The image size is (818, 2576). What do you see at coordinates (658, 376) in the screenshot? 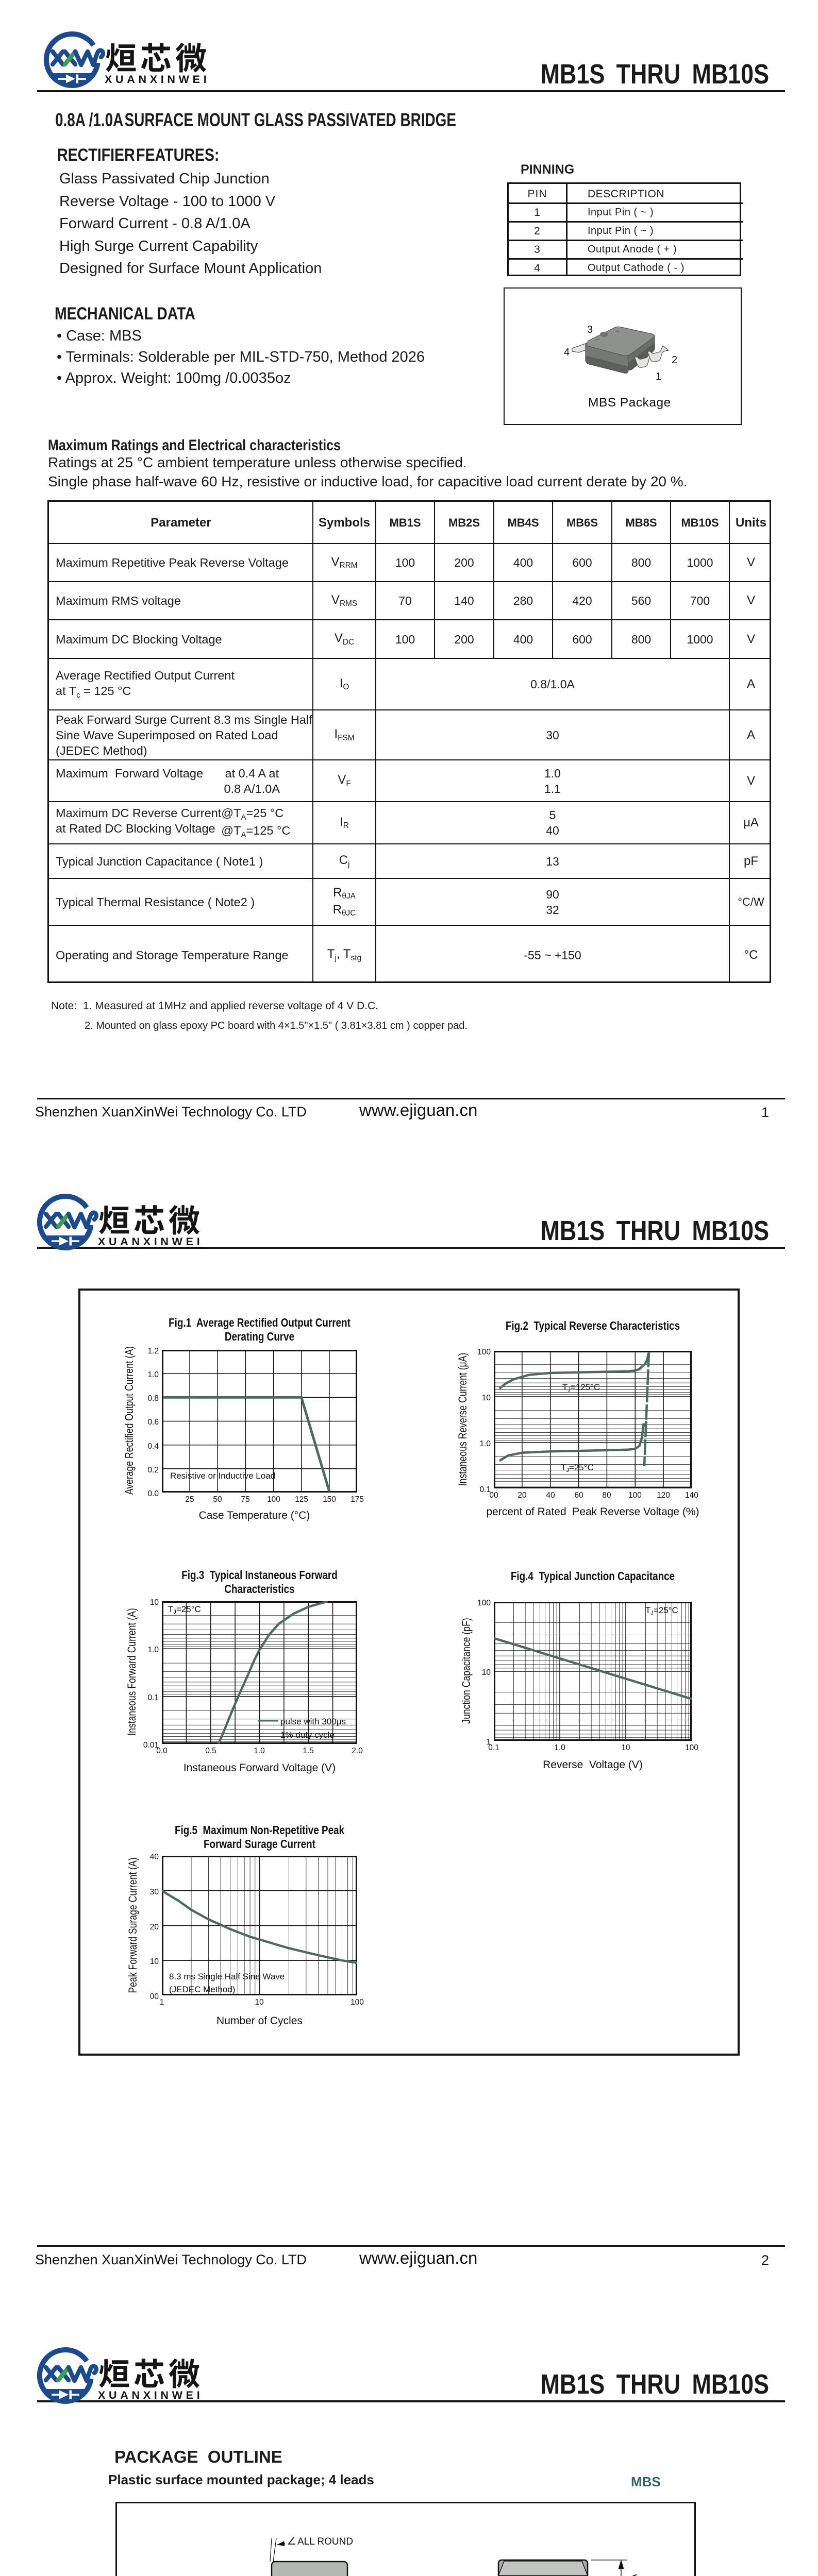
I see `svg-text: 1` at bounding box center [658, 376].